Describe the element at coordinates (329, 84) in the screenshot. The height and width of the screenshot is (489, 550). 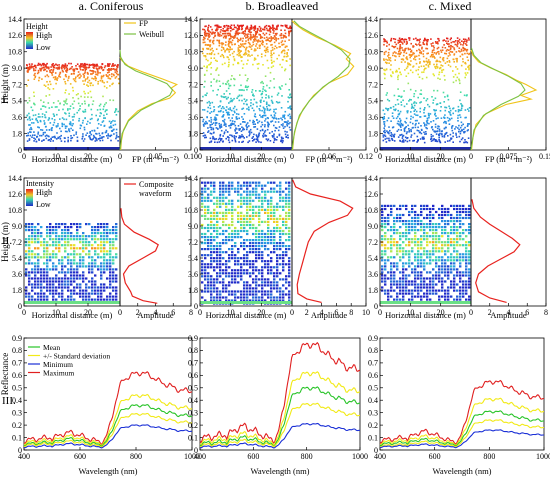
I see `profile-axes-frame` at that location.